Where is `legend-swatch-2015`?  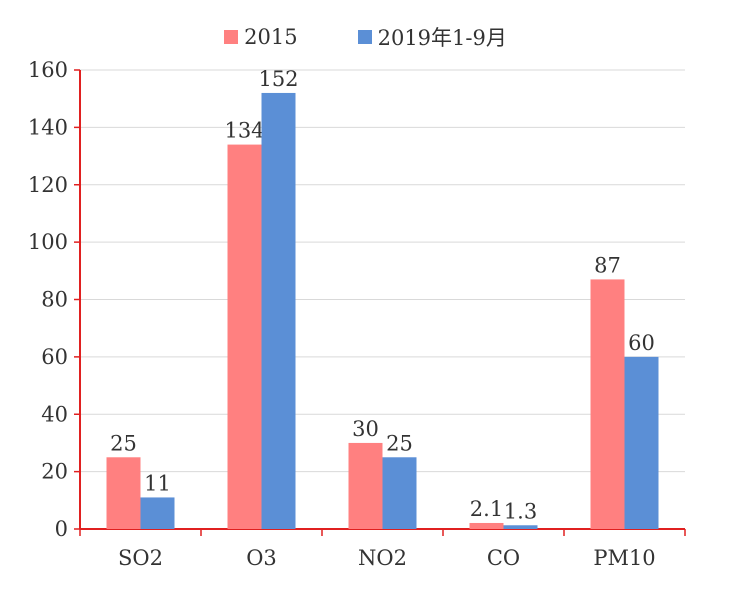
legend-swatch-2015 is located at coordinates (231, 37).